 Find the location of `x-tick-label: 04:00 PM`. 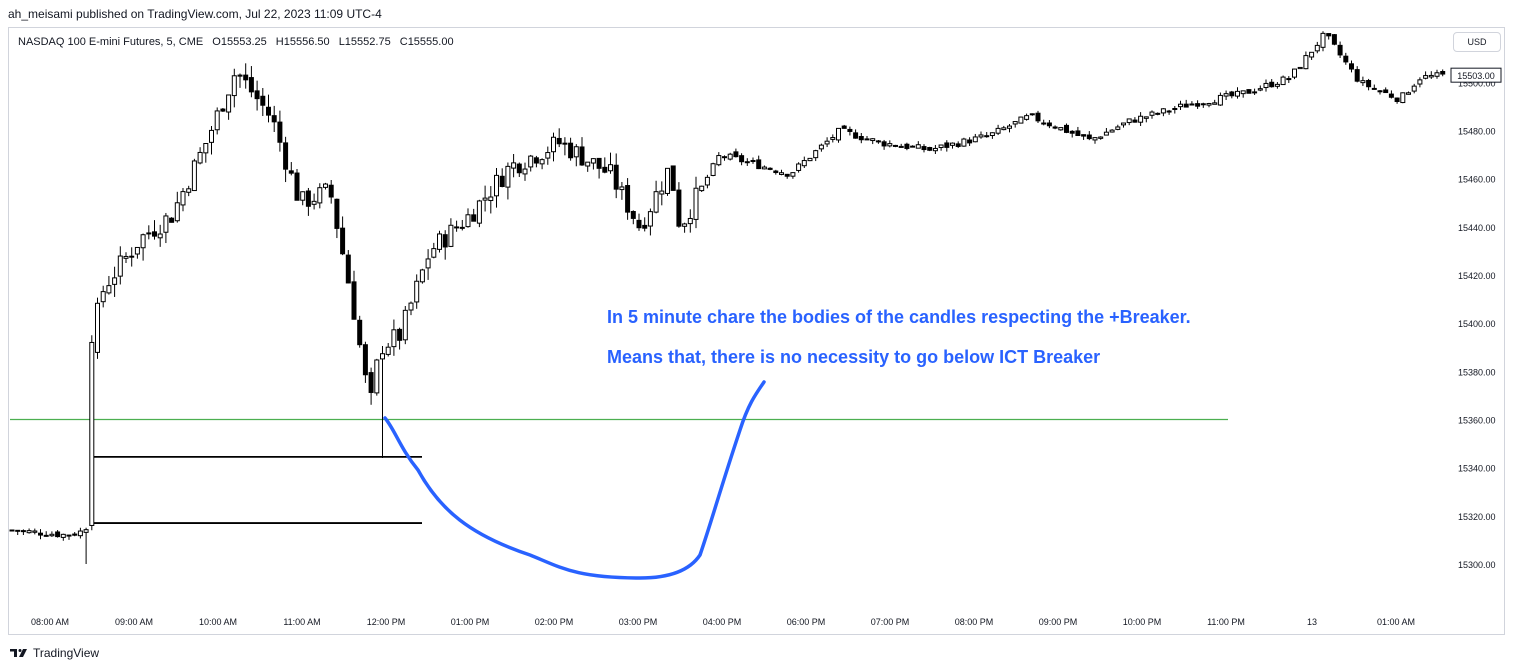

x-tick-label: 04:00 PM is located at coordinates (722, 622).